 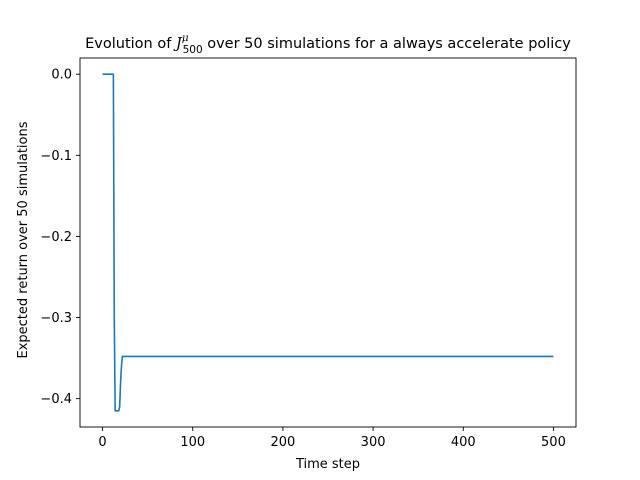 I want to click on title-prefix: Evolution of, so click(x=130, y=44).